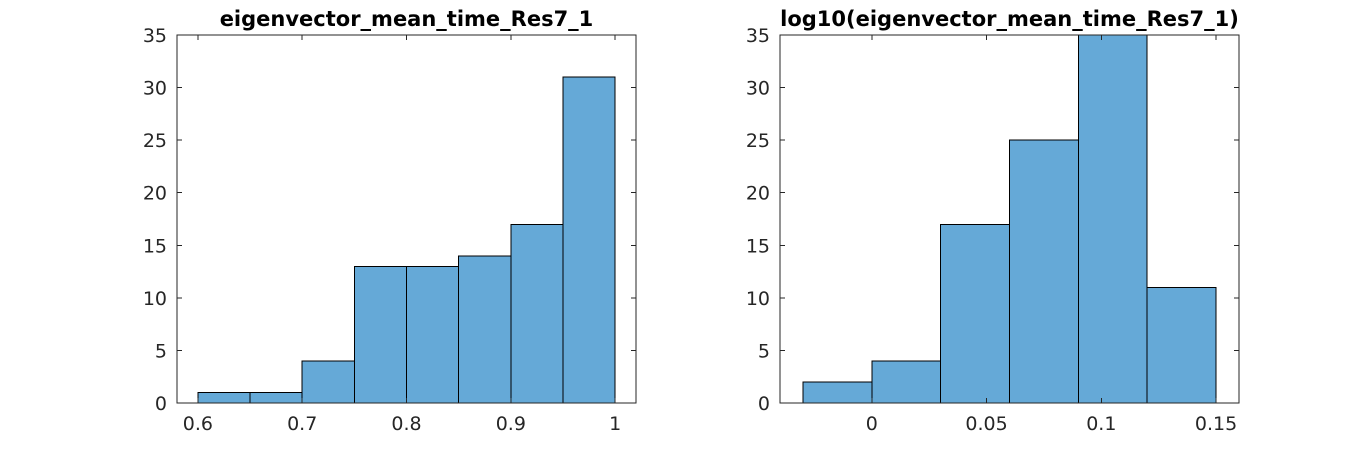 Image resolution: width=1370 pixels, height=453 pixels. I want to click on x-tick-label: 1, so click(615, 424).